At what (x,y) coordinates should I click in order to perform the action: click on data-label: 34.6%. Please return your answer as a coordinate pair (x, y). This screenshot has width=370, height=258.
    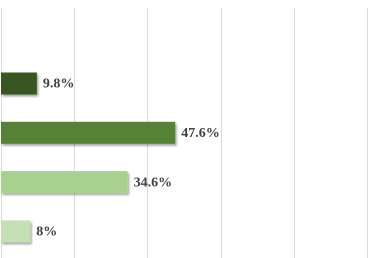
    Looking at the image, I should click on (153, 182).